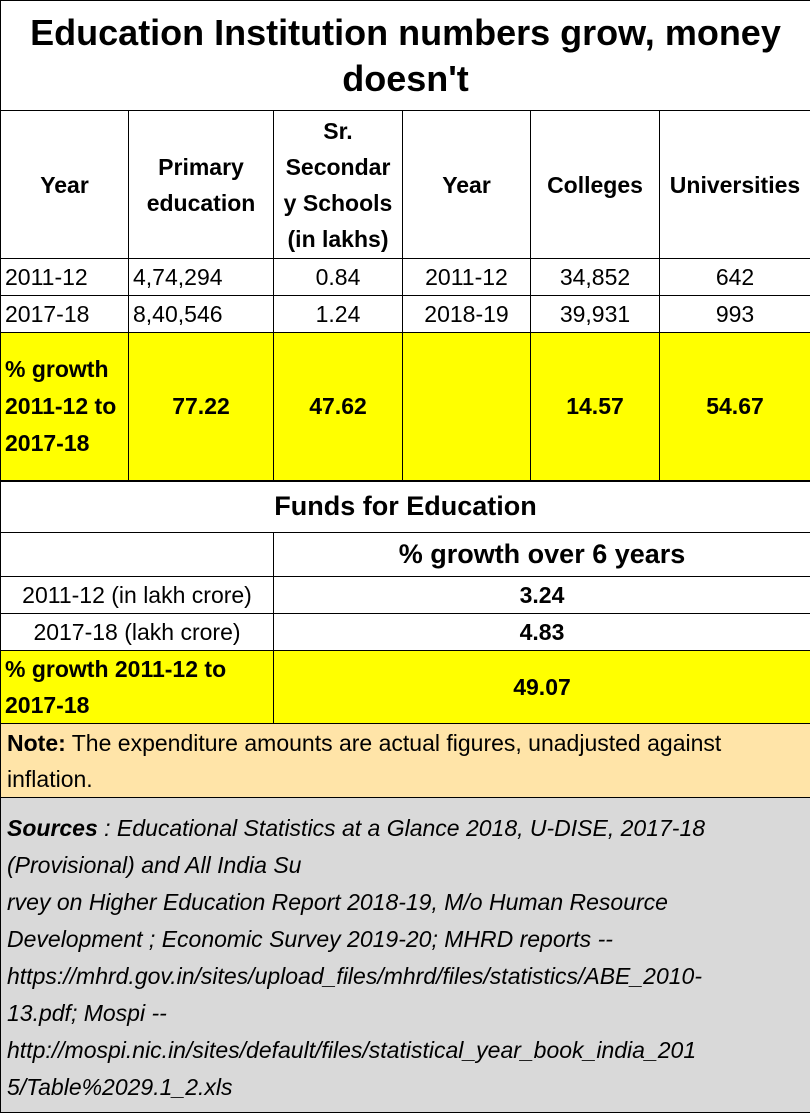  I want to click on sources-label: Sources, so click(52, 828).